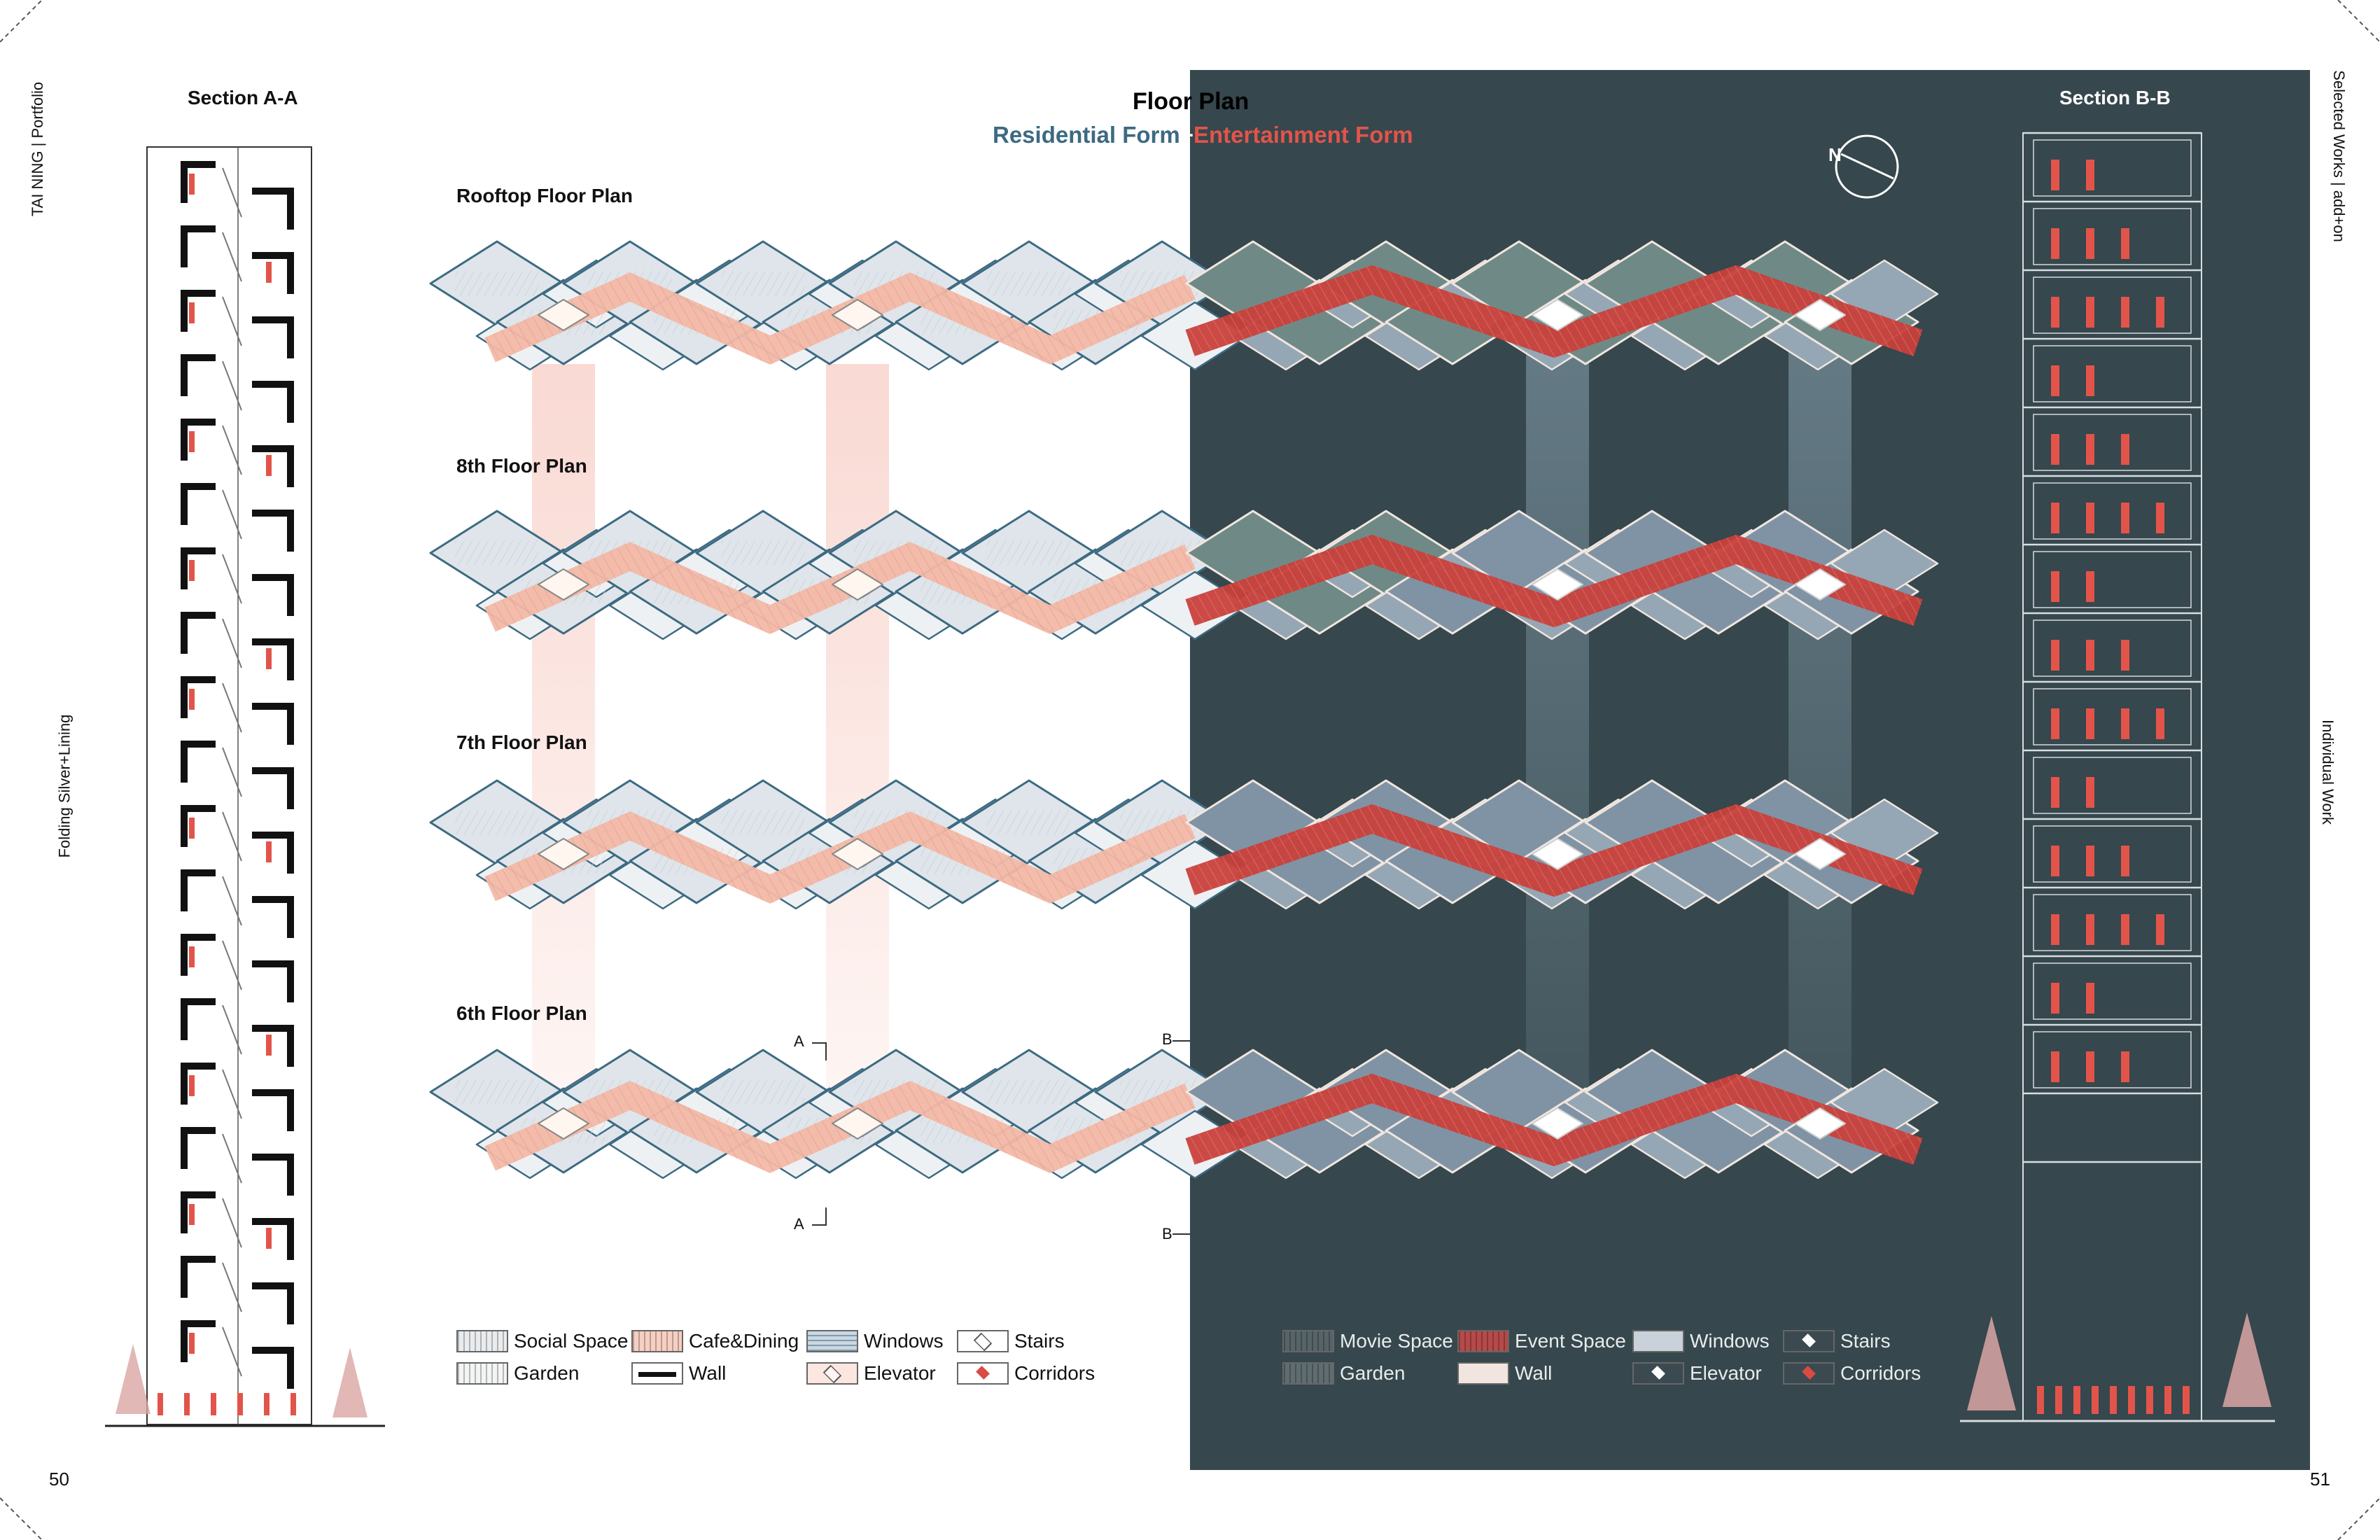 The image size is (2380, 1540). What do you see at coordinates (799, 1224) in the screenshot?
I see `cut-mark-a-bottom: A` at bounding box center [799, 1224].